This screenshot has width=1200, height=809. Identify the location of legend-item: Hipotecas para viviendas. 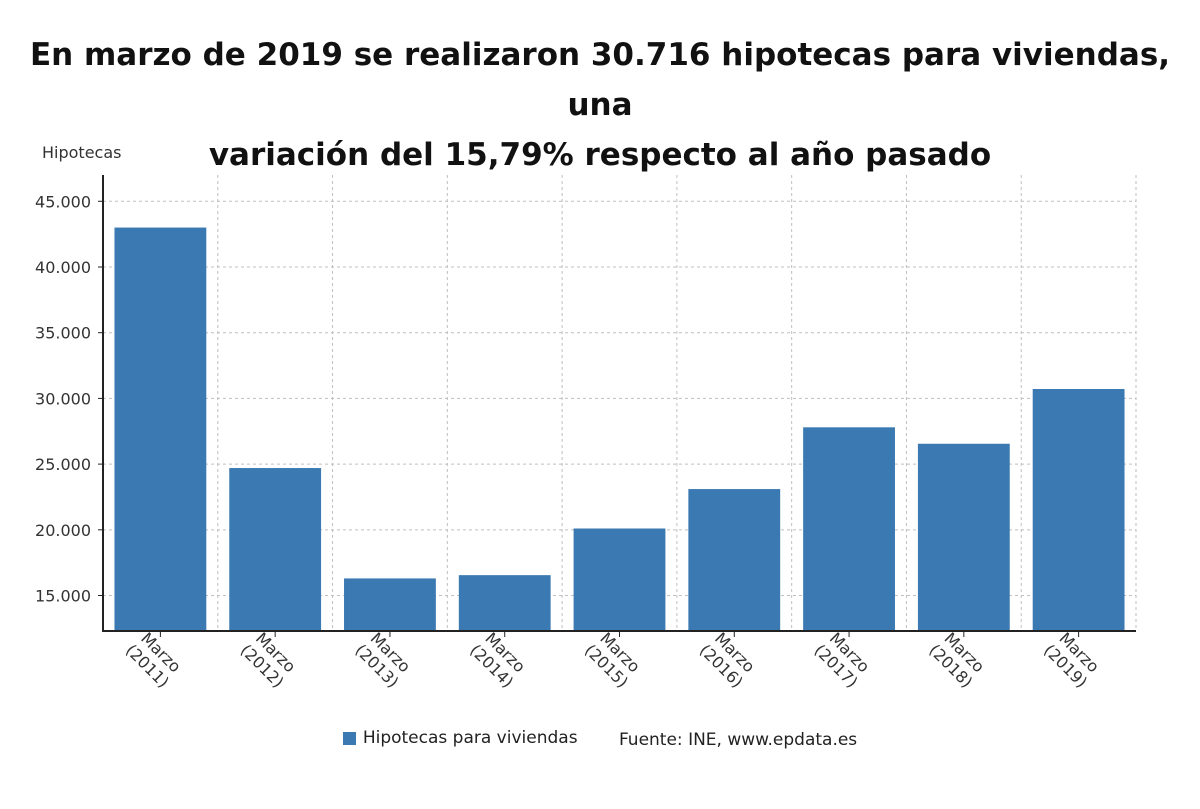
(460, 738).